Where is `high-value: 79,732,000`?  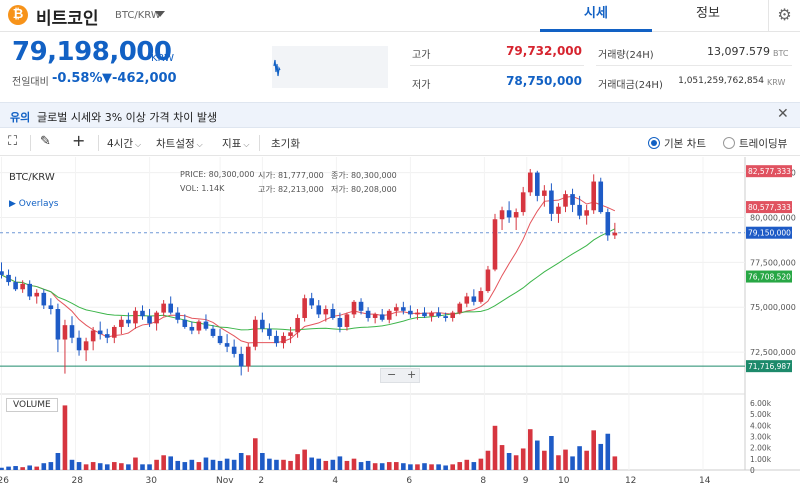 high-value: 79,732,000 is located at coordinates (544, 51).